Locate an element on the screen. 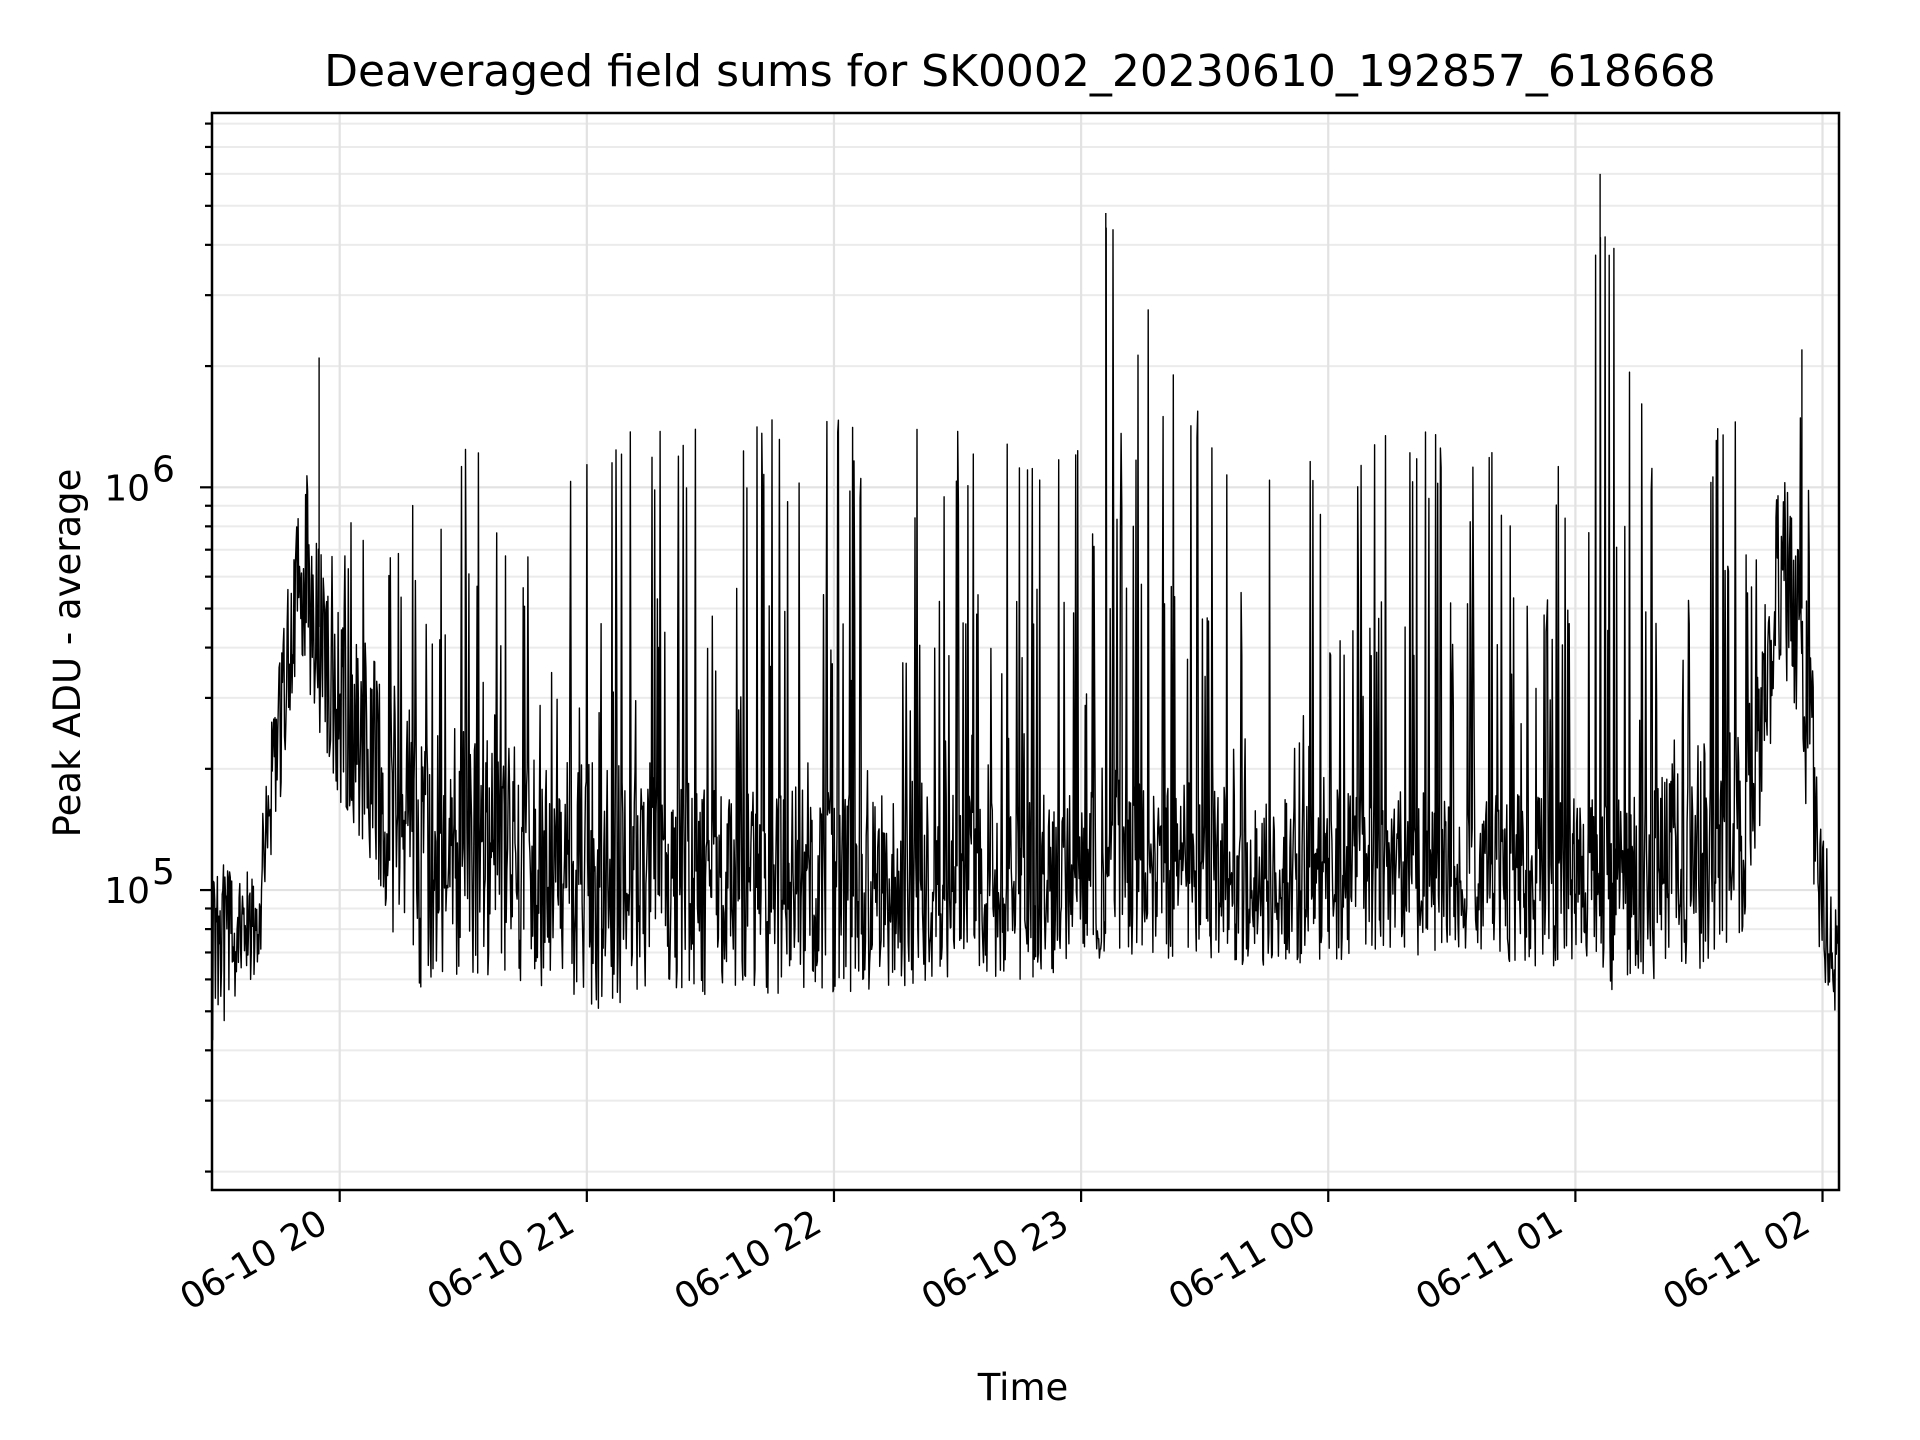 Image resolution: width=1920 pixels, height=1440 pixels. y-tick-exponent: 5 is located at coordinates (163, 872).